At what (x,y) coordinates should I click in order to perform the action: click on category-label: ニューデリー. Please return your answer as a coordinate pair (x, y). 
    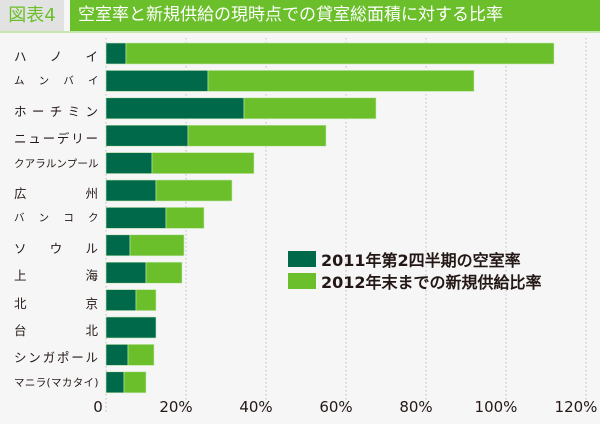
    Looking at the image, I should click on (56, 139).